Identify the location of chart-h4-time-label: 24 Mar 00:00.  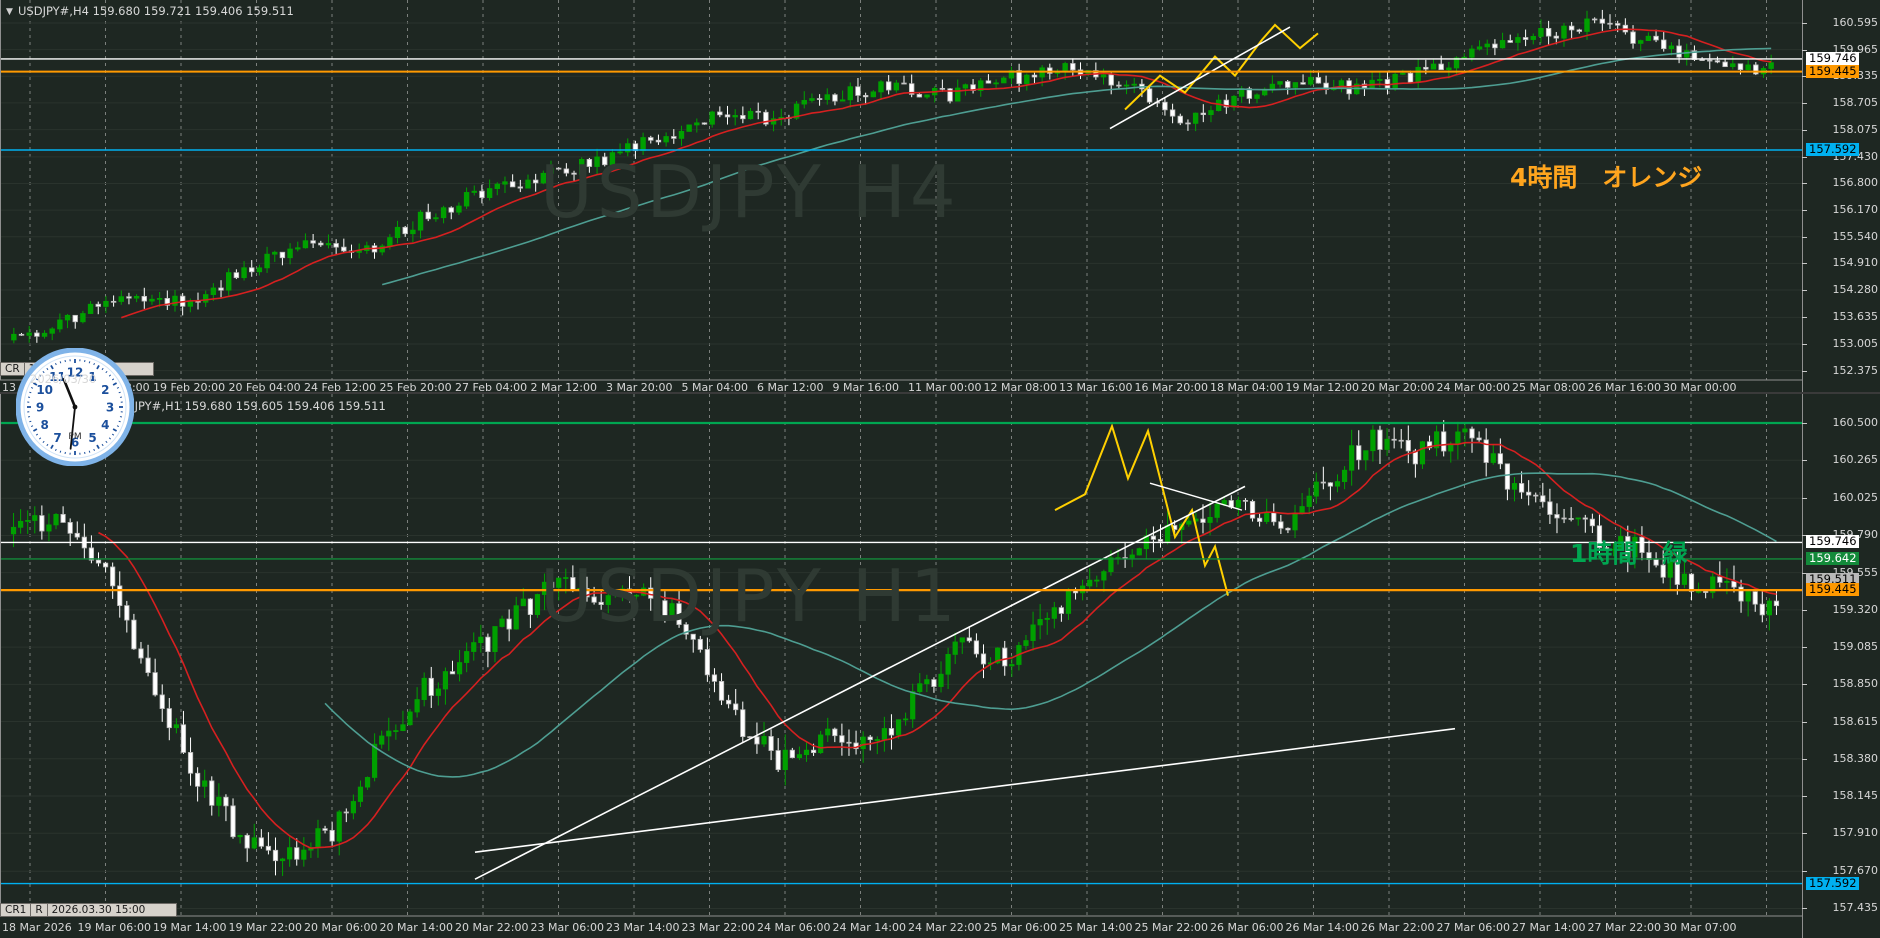
(1473, 386).